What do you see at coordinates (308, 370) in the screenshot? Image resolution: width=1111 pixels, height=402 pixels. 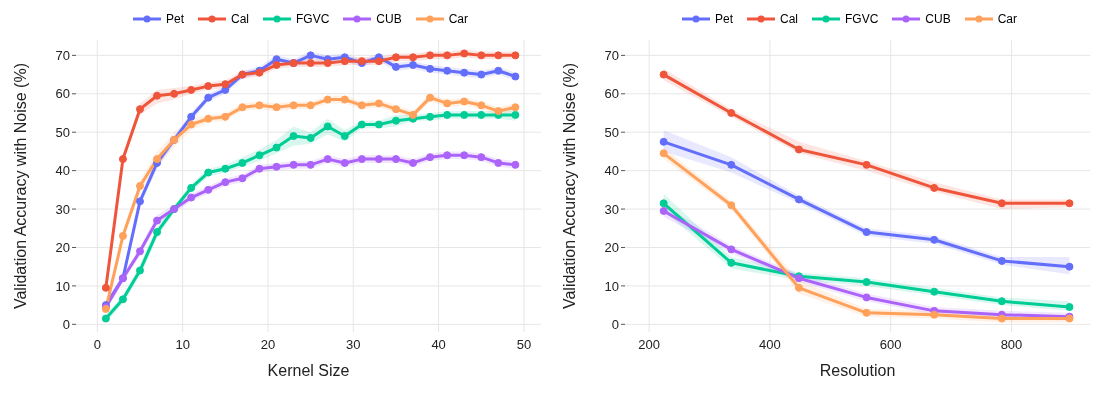 I see `x-axis-title: Kernel Size` at bounding box center [308, 370].